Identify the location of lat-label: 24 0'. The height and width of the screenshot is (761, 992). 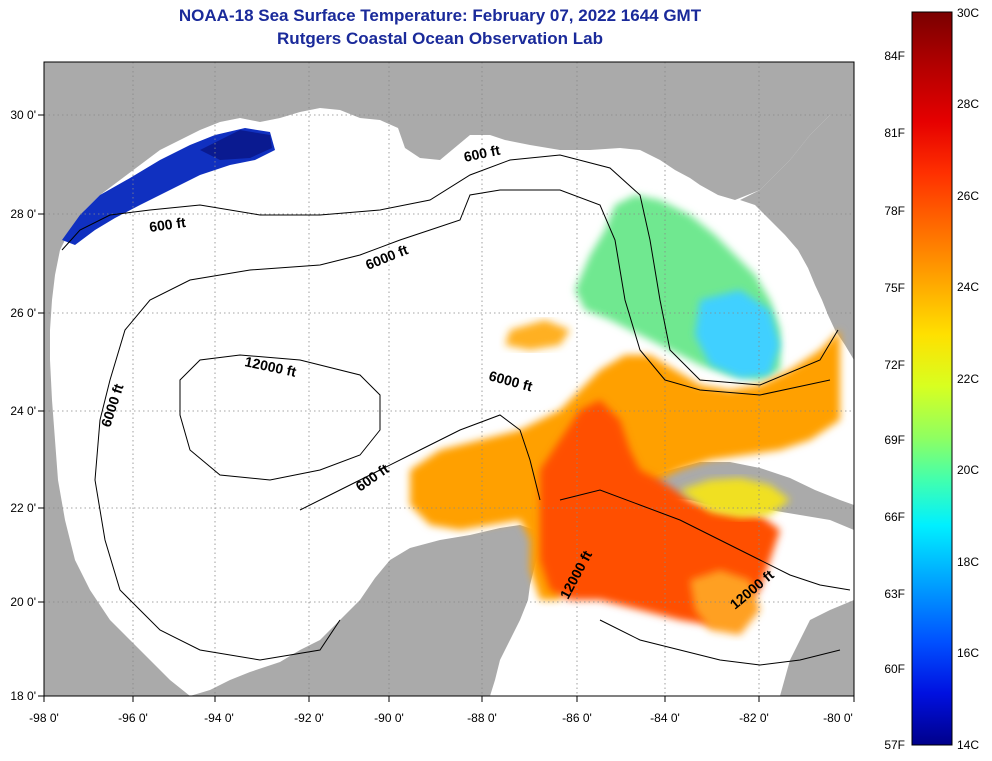
(23, 411).